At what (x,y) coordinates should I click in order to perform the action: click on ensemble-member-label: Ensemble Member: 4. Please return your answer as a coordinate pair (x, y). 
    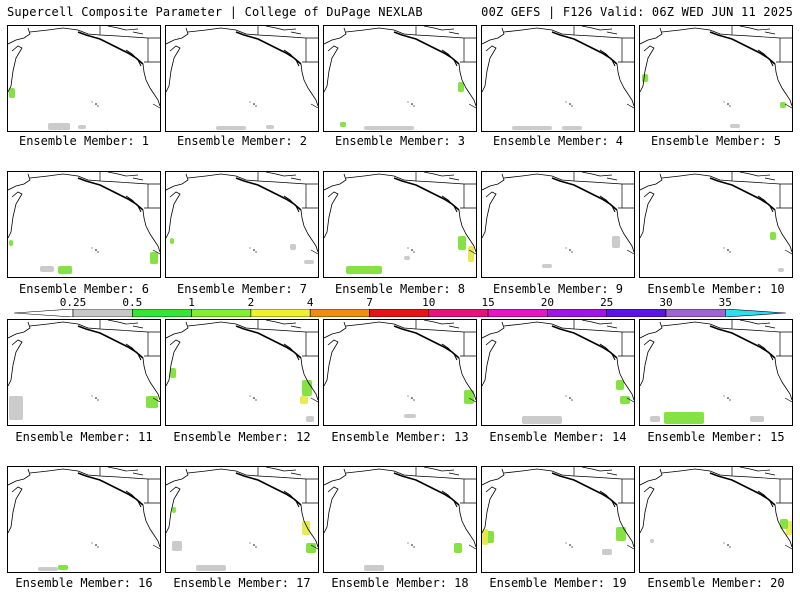
    Looking at the image, I should click on (558, 141).